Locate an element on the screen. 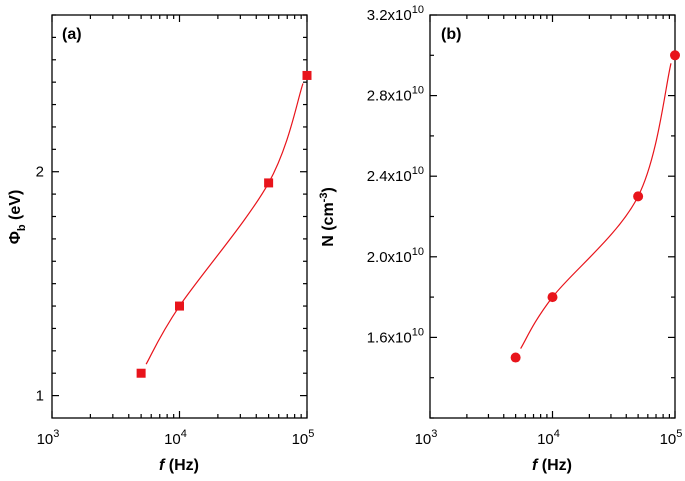  y-tick-label: 2.0x10¹⁰ is located at coordinates (395, 256).